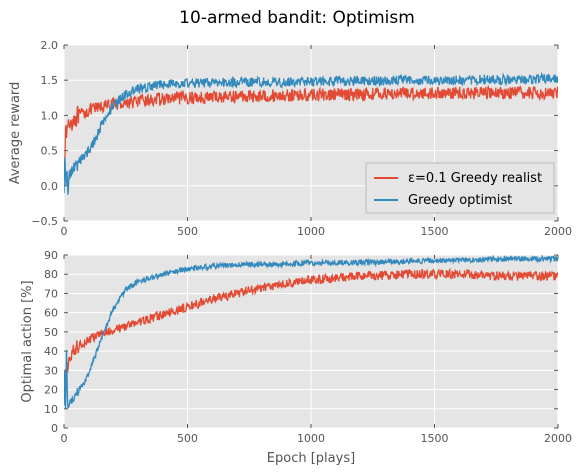 This screenshot has width=584, height=472. What do you see at coordinates (51, 409) in the screenshot?
I see `y-tick-label: 10` at bounding box center [51, 409].